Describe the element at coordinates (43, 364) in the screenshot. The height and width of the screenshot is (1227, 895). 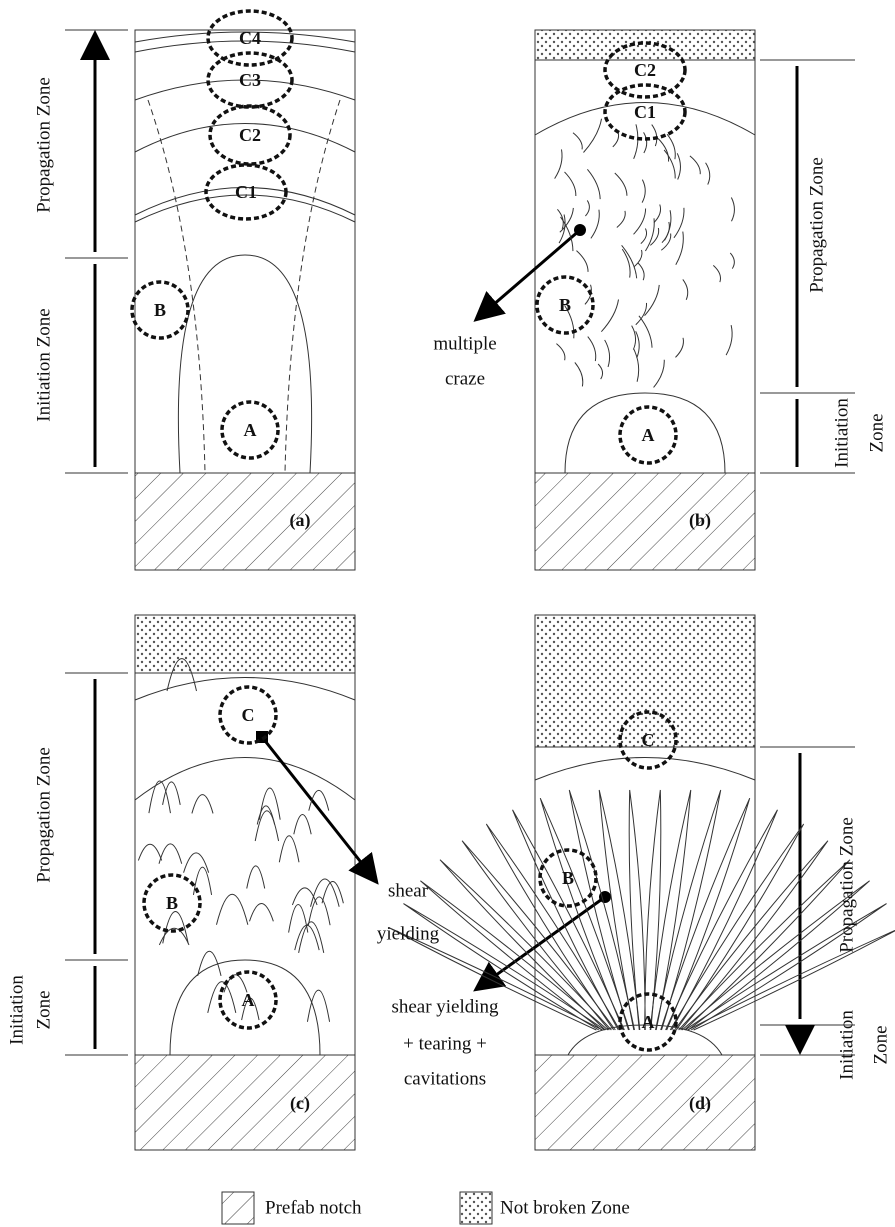
I see `zone-label: Initiation Zone` at that location.